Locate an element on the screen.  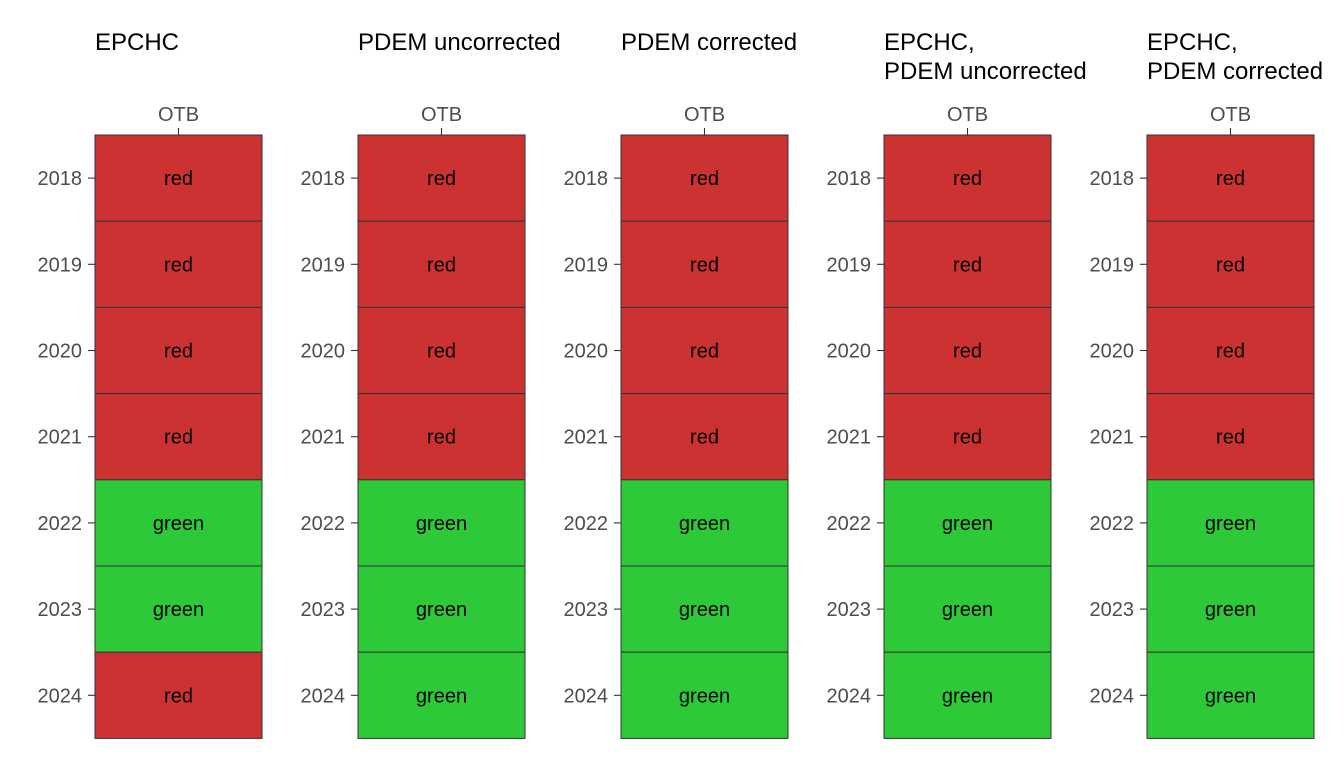
panel-title: EPCHC is located at coordinates (137, 42).